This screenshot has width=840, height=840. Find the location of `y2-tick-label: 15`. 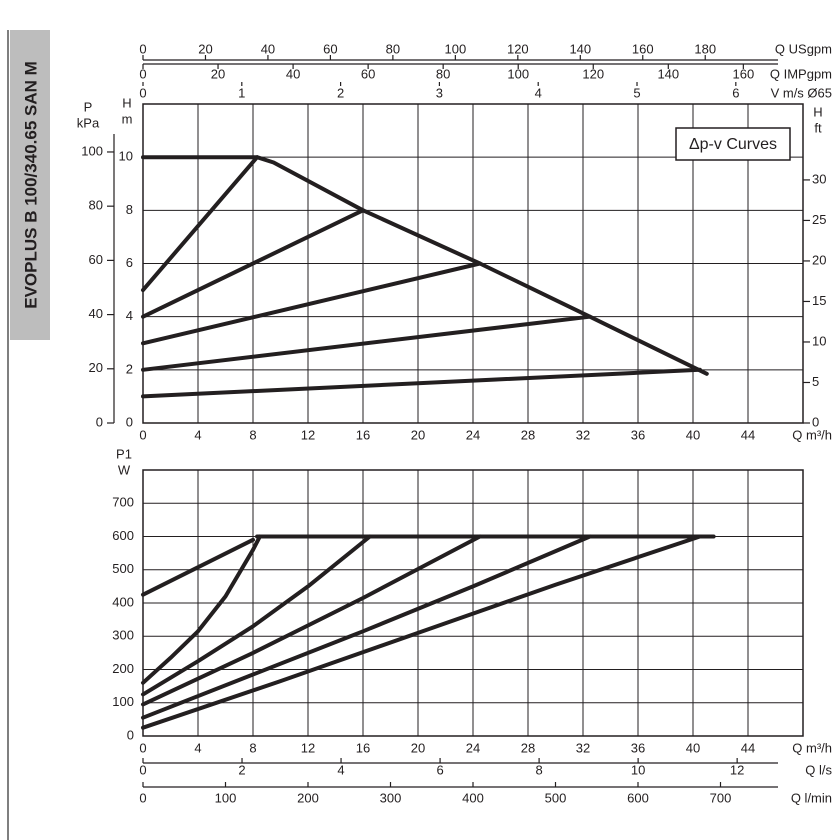

y2-tick-label: 15 is located at coordinates (819, 300).